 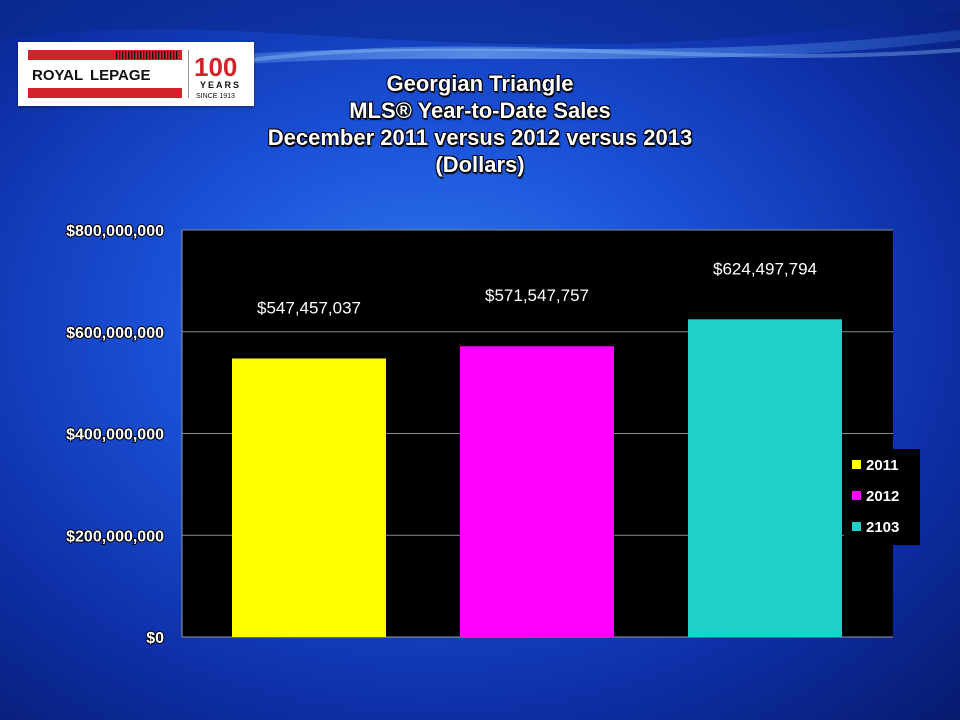 I want to click on logo-years-number: 100, so click(x=215, y=67).